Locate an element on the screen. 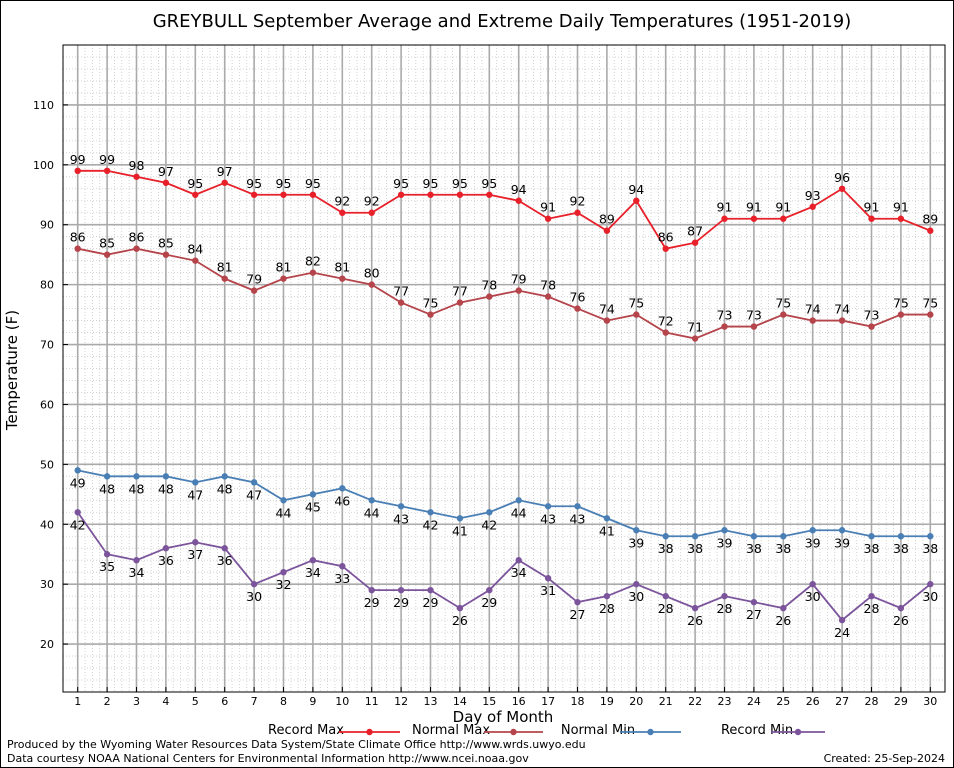 The width and height of the screenshot is (954, 768). y-tick-label: 30 is located at coordinates (47, 584).